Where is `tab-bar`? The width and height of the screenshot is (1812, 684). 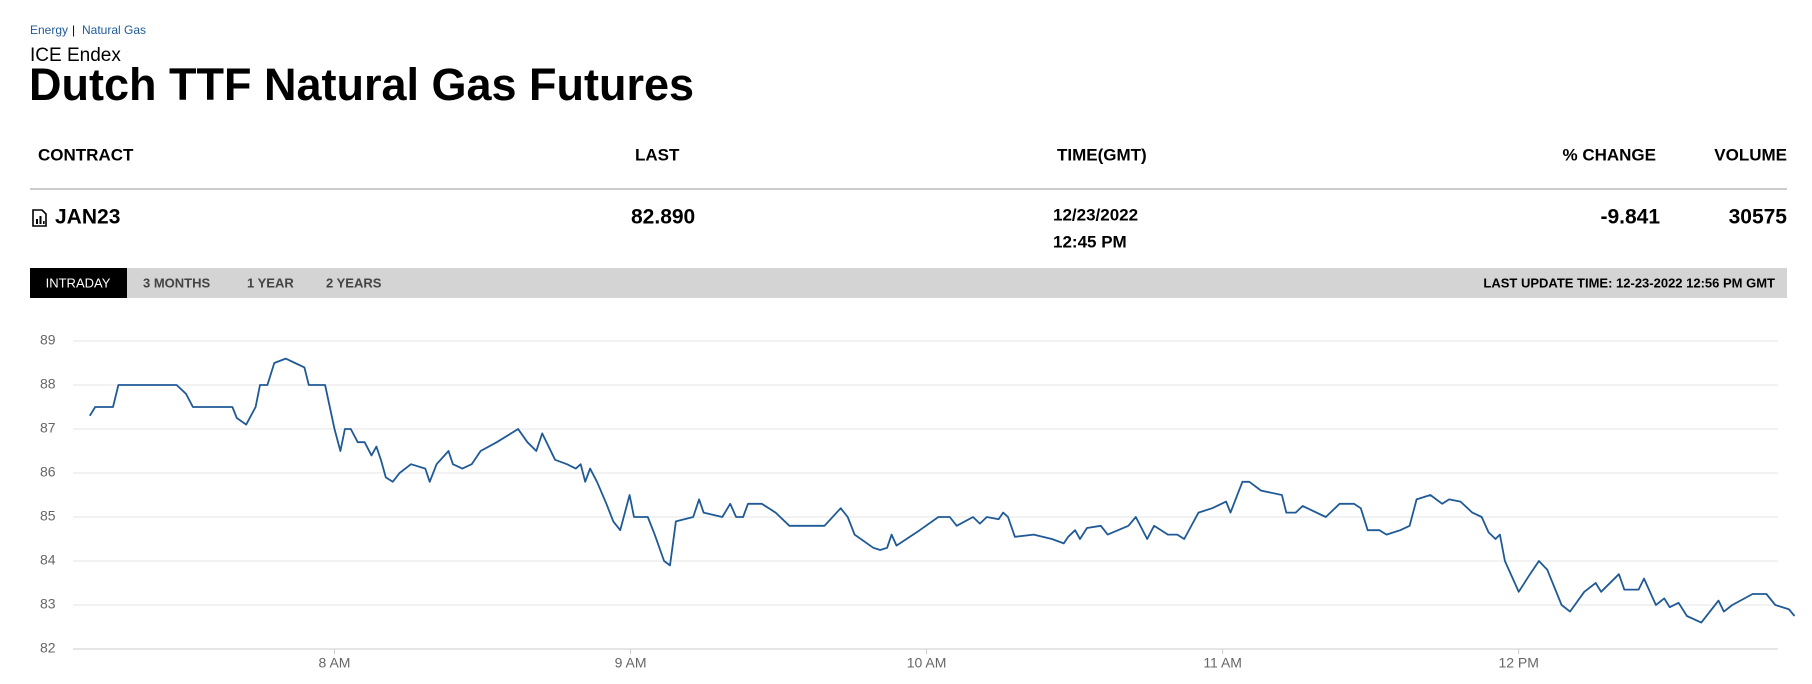
tab-bar is located at coordinates (908, 283).